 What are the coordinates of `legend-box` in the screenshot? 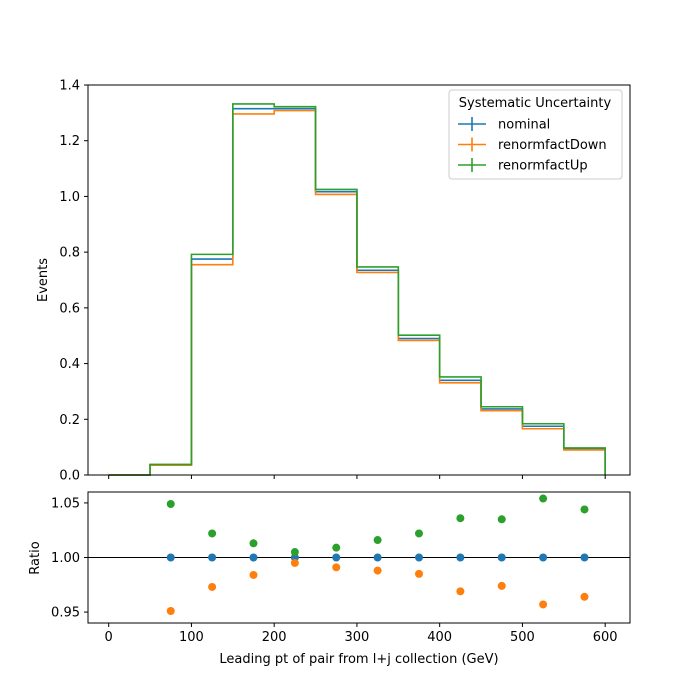 It's located at (535, 134).